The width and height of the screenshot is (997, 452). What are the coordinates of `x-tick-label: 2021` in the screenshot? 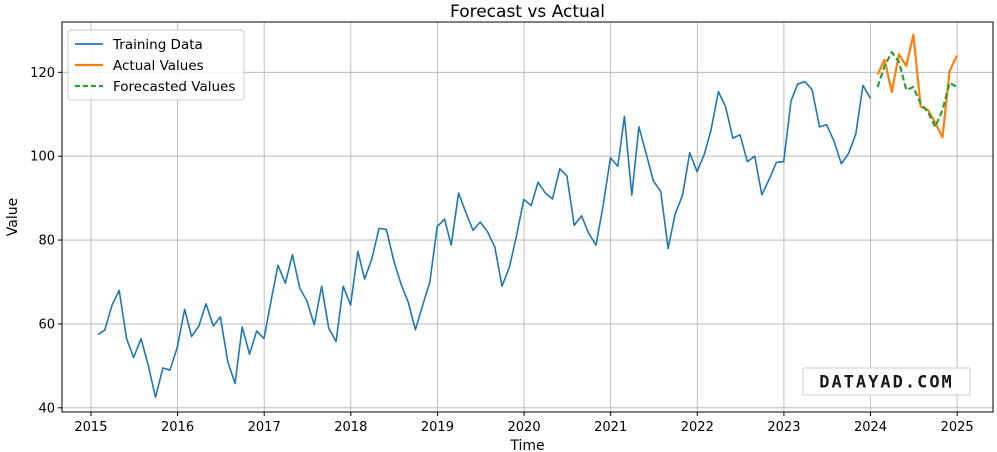 It's located at (610, 427).